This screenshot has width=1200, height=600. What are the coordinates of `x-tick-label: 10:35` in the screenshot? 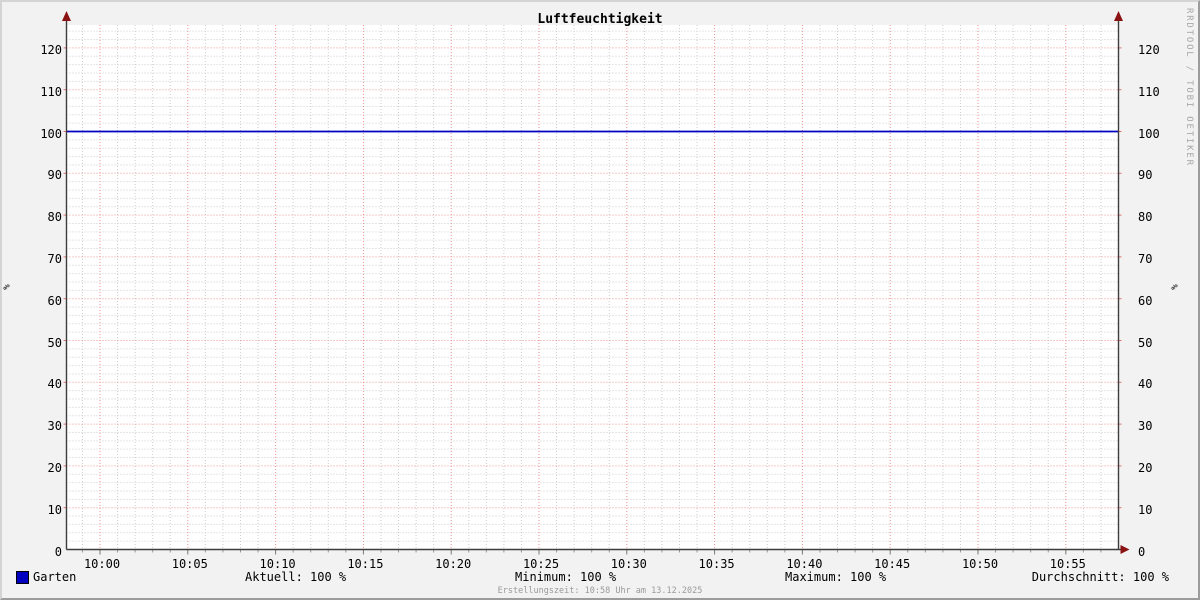 It's located at (716, 564).